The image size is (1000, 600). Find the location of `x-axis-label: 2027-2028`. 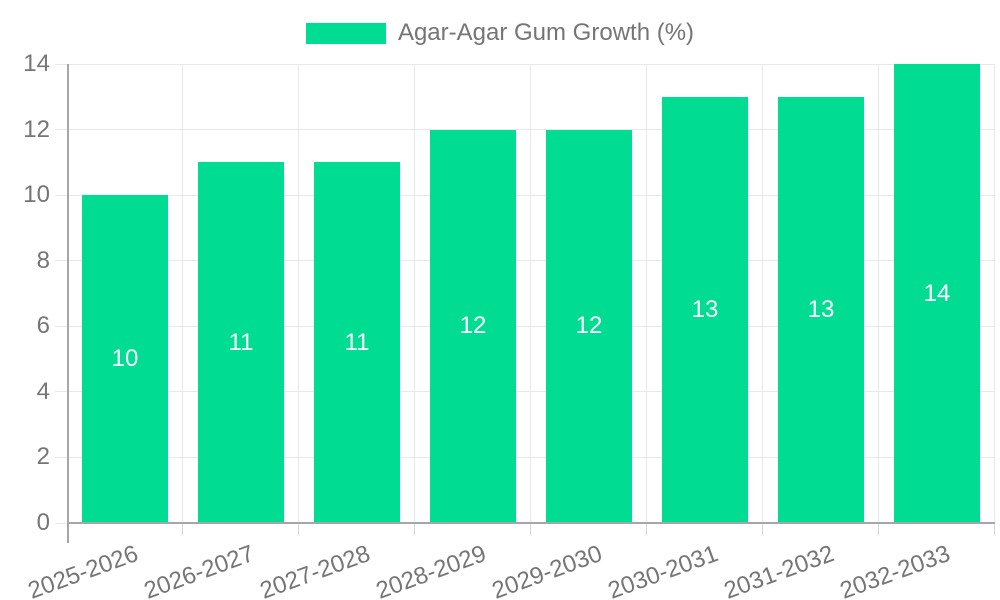

x-axis-label: 2027-2028 is located at coordinates (315, 570).